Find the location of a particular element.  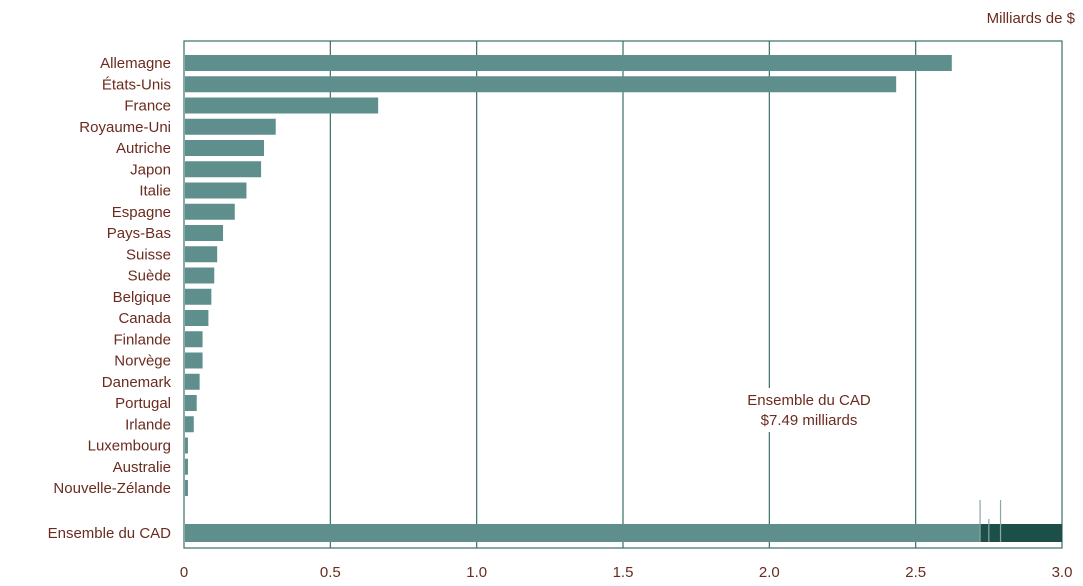

category-label: Belgique is located at coordinates (142, 297).